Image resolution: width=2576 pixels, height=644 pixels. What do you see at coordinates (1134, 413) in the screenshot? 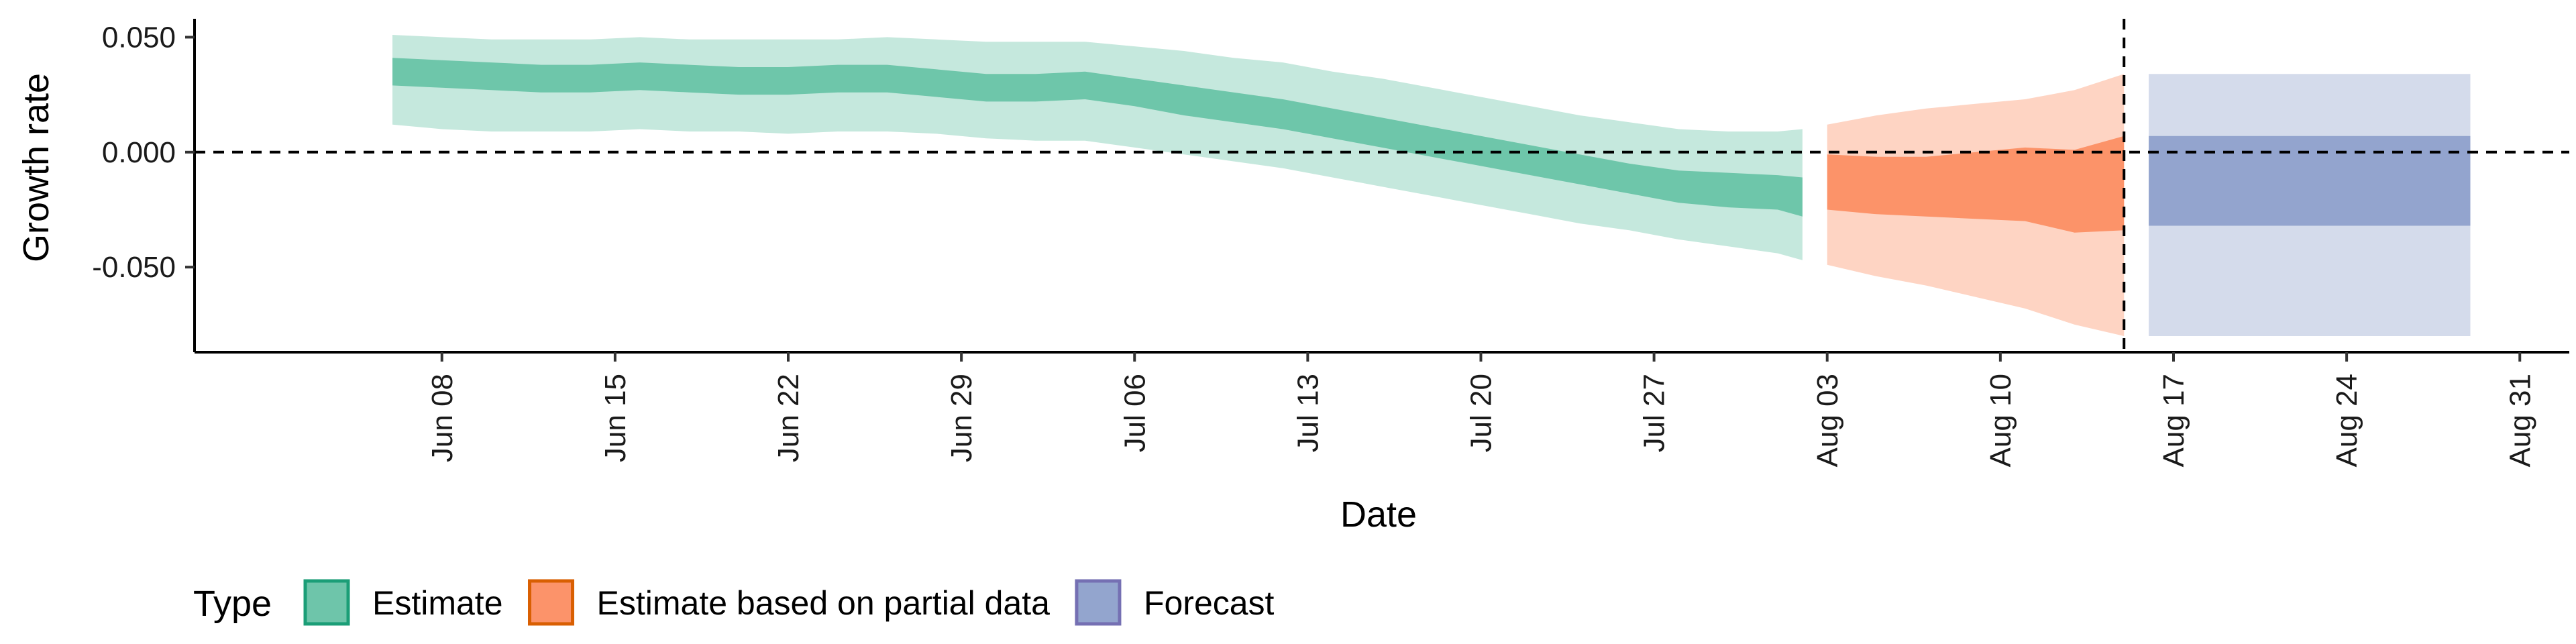
I see `x-tick-label: Jul 06` at bounding box center [1134, 413].